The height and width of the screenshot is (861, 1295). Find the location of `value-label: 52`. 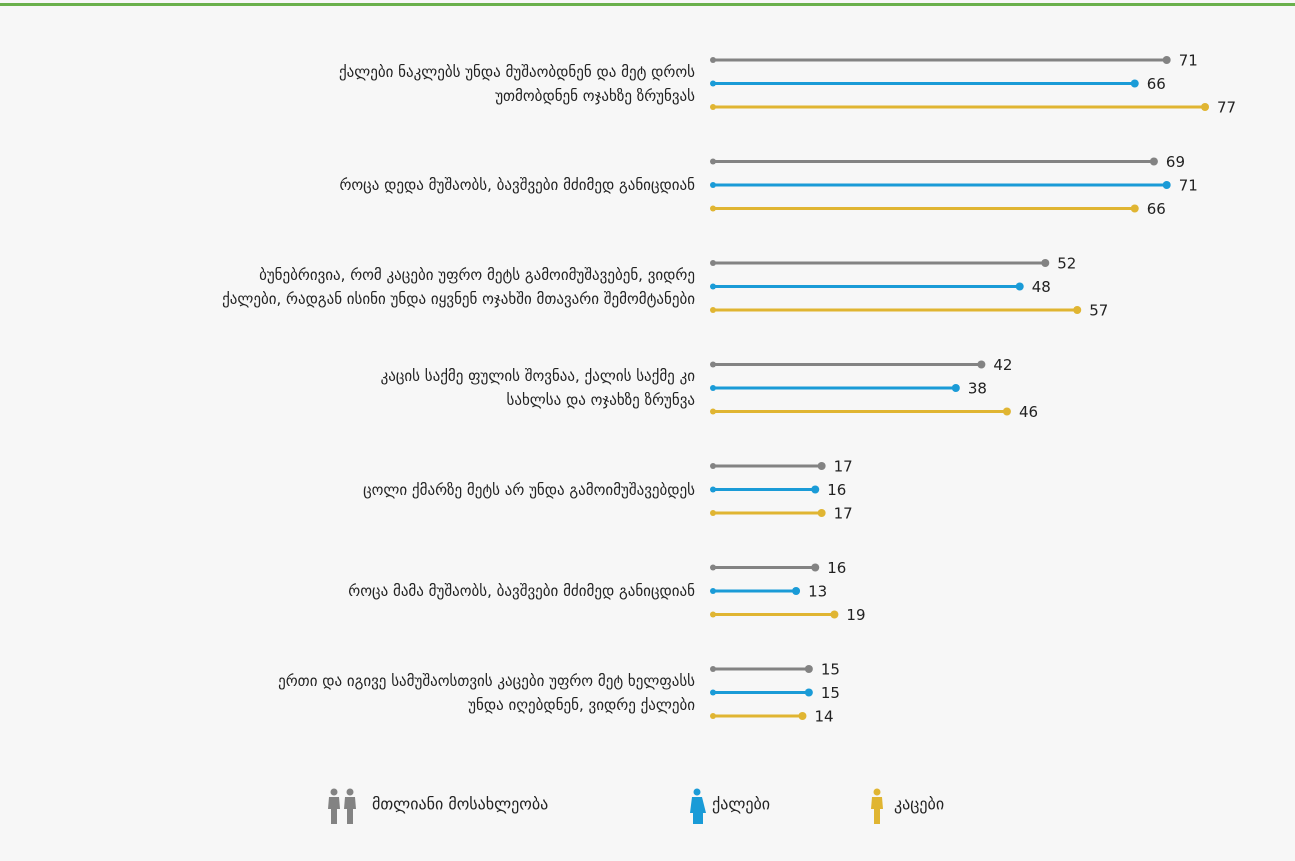

value-label: 52 is located at coordinates (1066, 264).